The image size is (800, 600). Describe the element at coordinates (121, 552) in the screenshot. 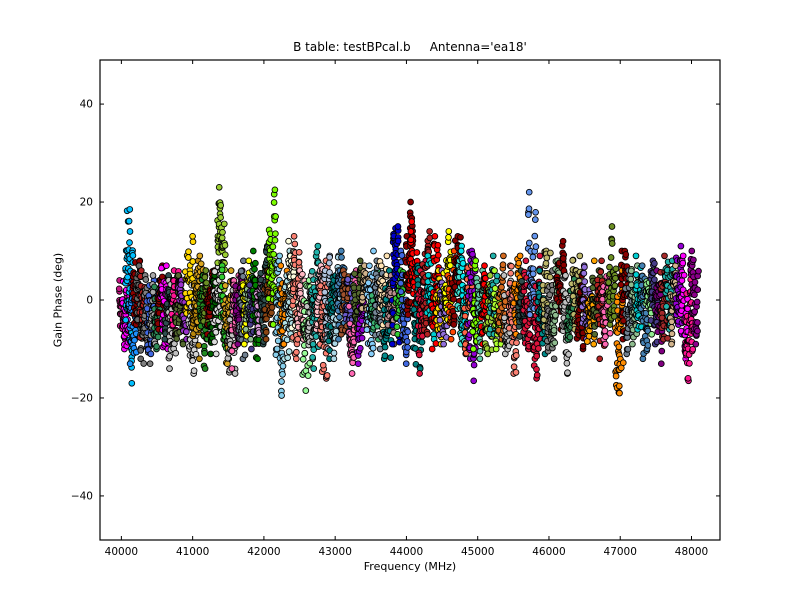

I see `x-tick-label: 40000` at that location.